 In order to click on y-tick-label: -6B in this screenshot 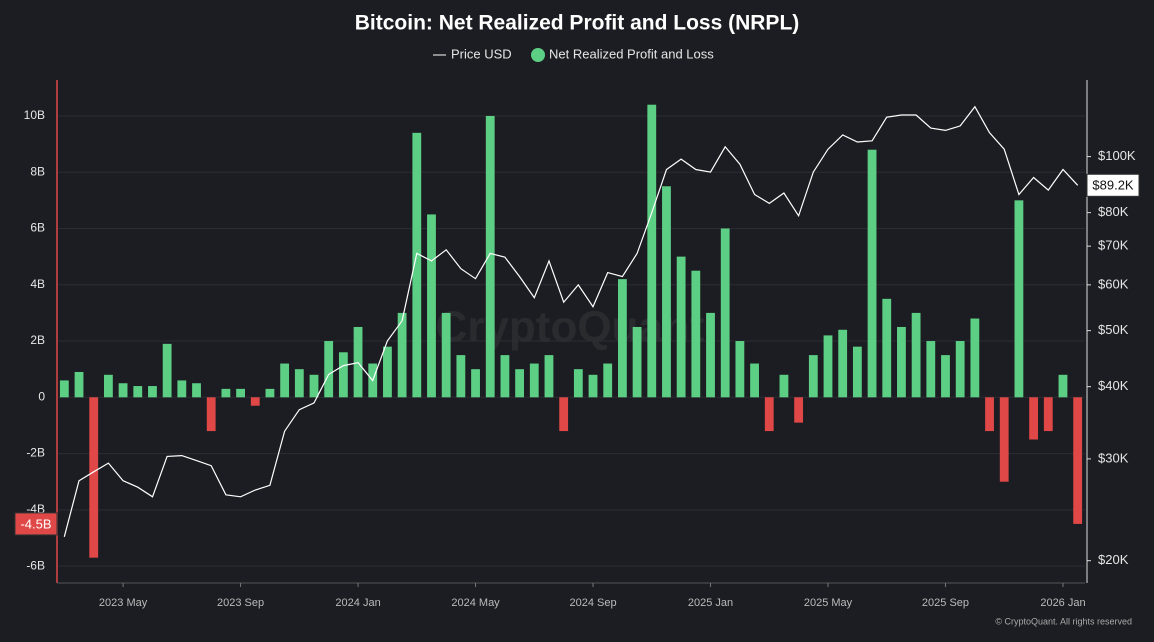, I will do `click(35, 565)`.